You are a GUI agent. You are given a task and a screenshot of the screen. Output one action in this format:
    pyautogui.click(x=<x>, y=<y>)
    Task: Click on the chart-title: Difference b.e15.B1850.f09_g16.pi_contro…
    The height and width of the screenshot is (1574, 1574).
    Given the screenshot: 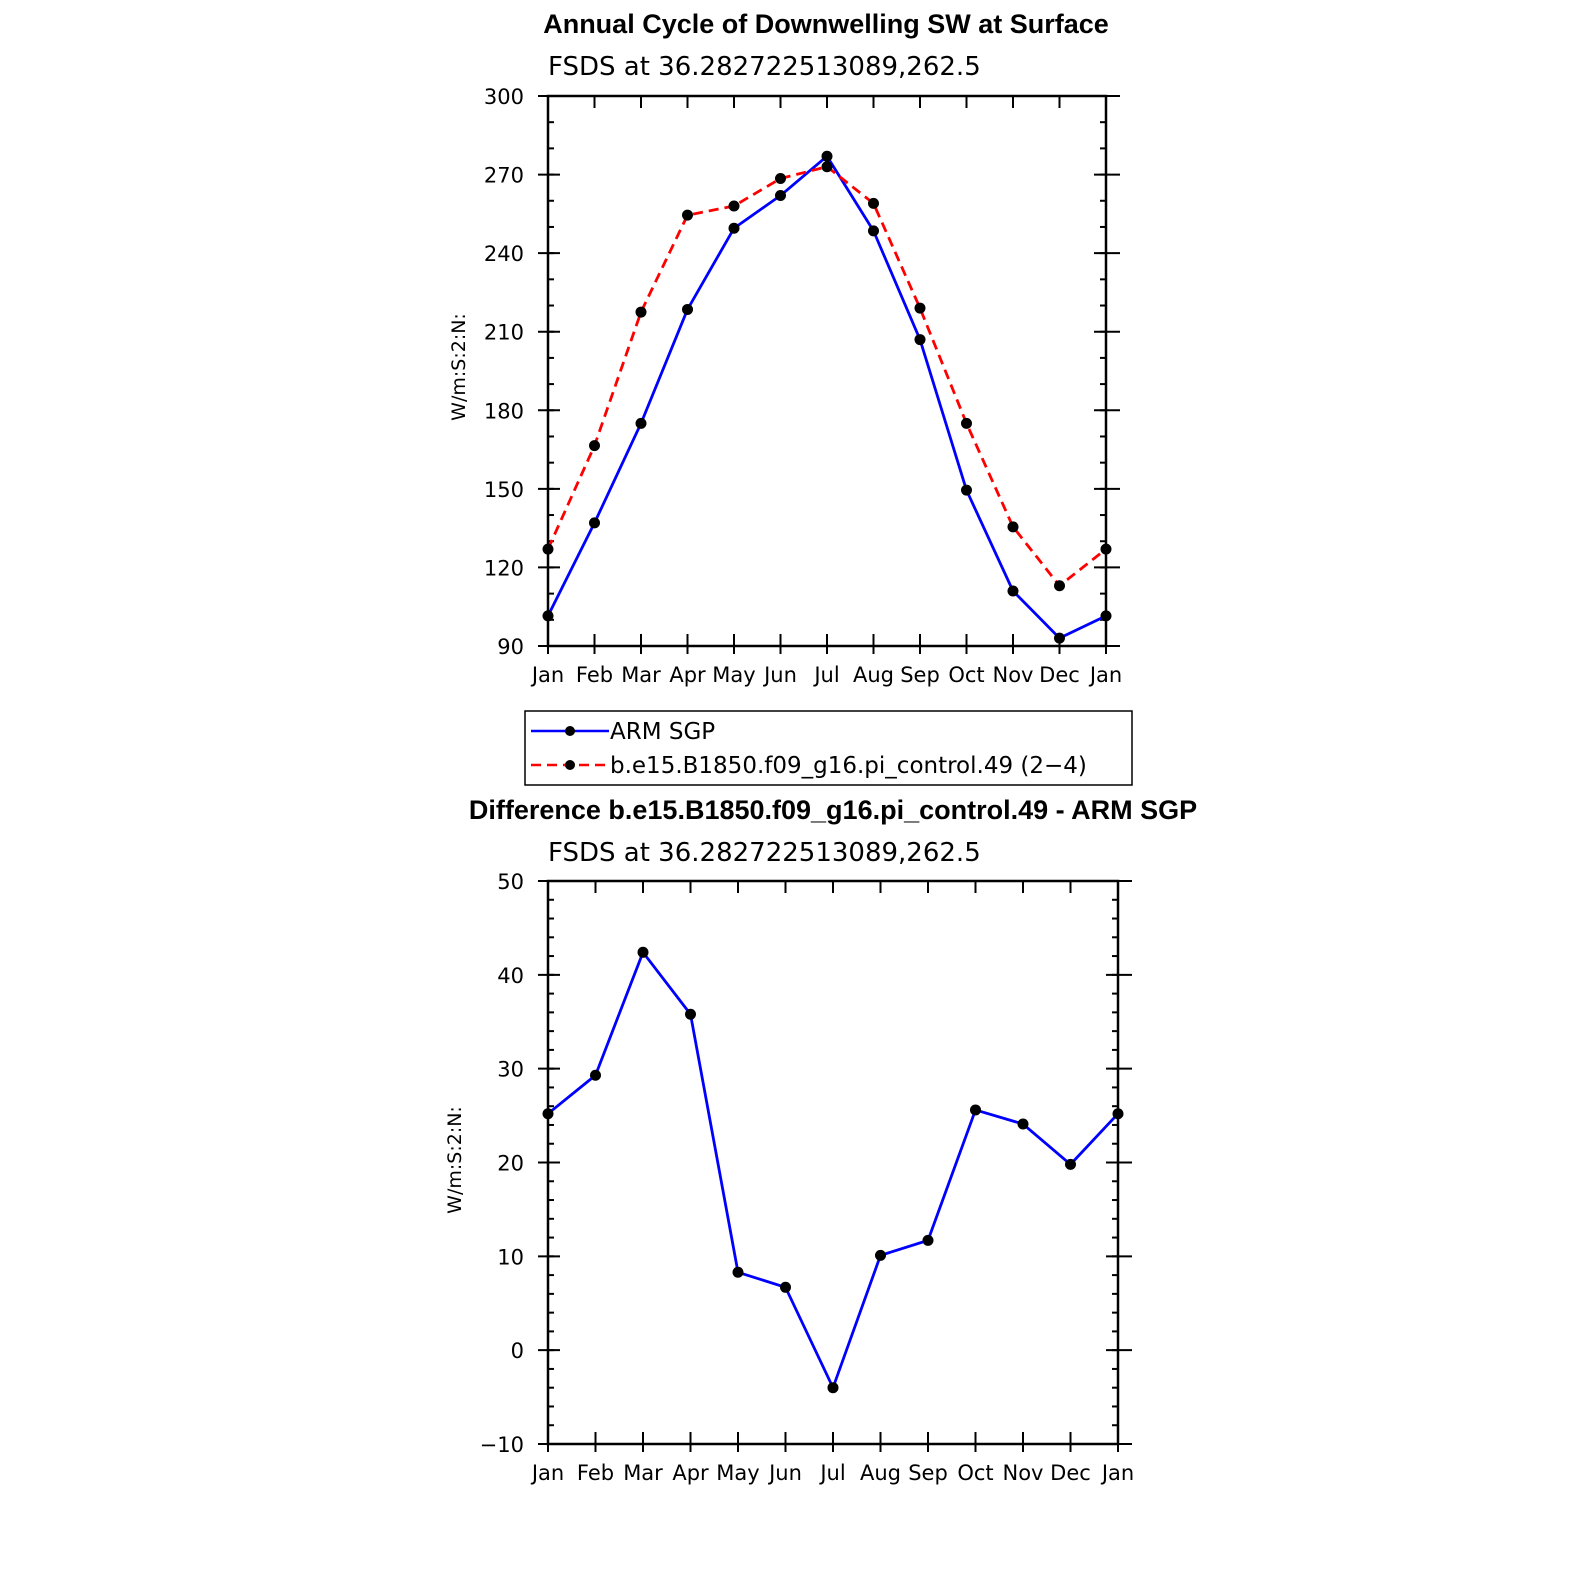 What is the action you would take?
    pyautogui.click(x=833, y=810)
    